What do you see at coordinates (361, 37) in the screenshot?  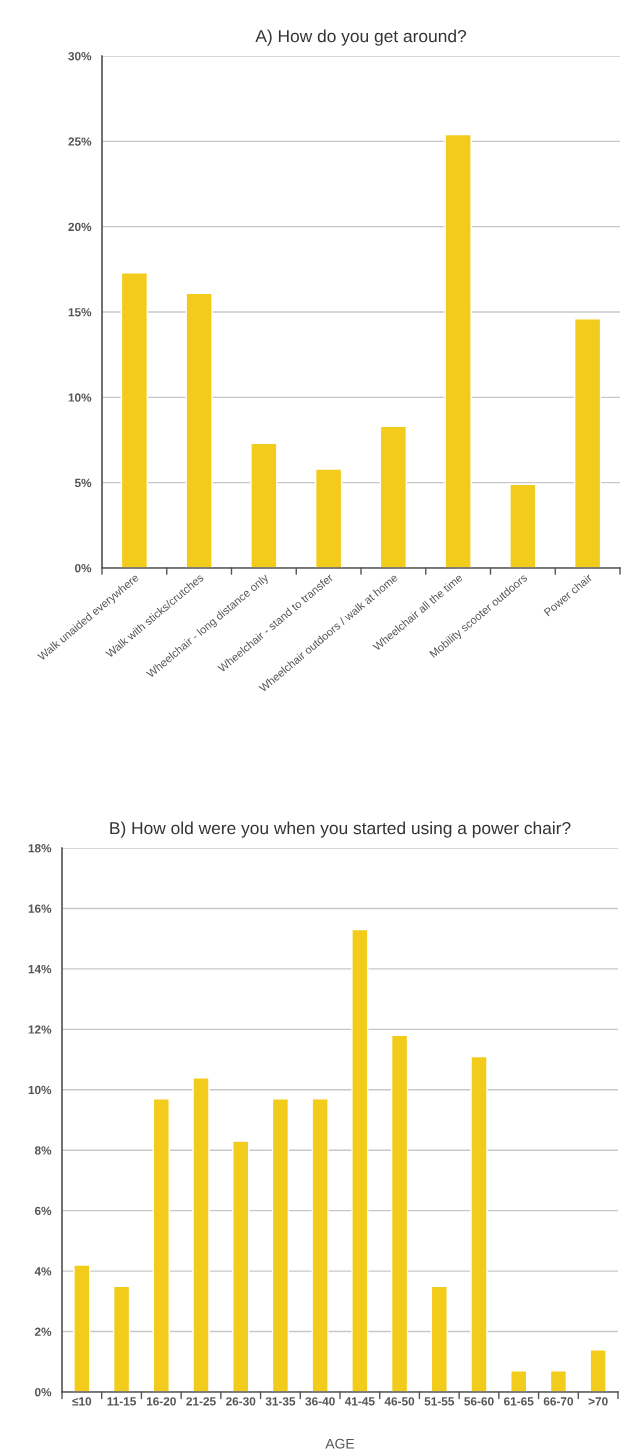 I see `chart-title: A) How do you get around?` at bounding box center [361, 37].